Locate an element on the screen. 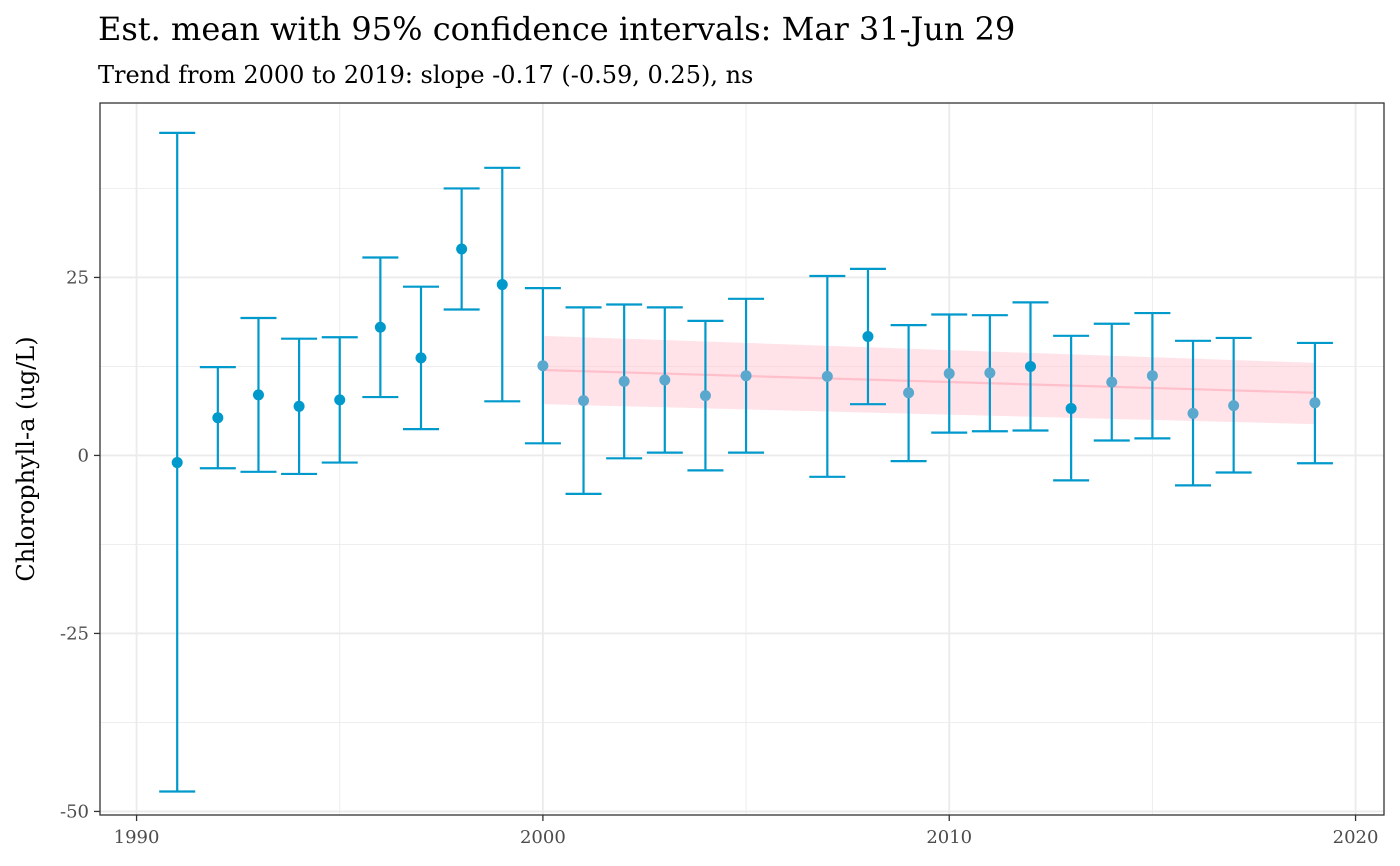  y-tick-label: 25 is located at coordinates (77, 277).